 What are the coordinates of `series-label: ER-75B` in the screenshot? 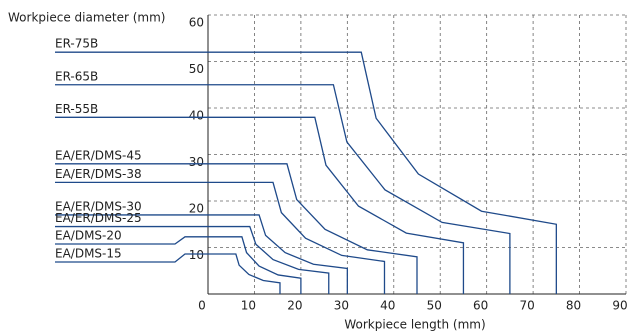 It's located at (76, 44).